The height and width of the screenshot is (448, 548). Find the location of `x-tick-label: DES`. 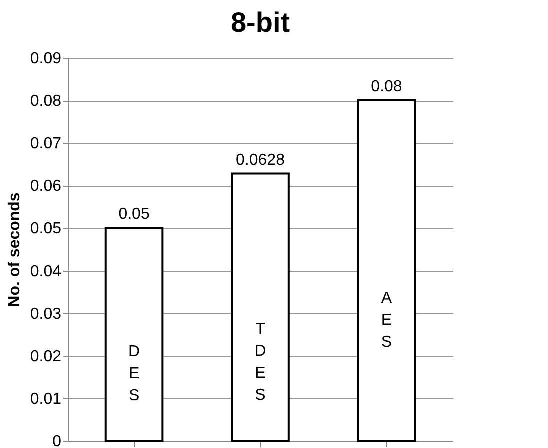

x-tick-label: DES is located at coordinates (134, 374).